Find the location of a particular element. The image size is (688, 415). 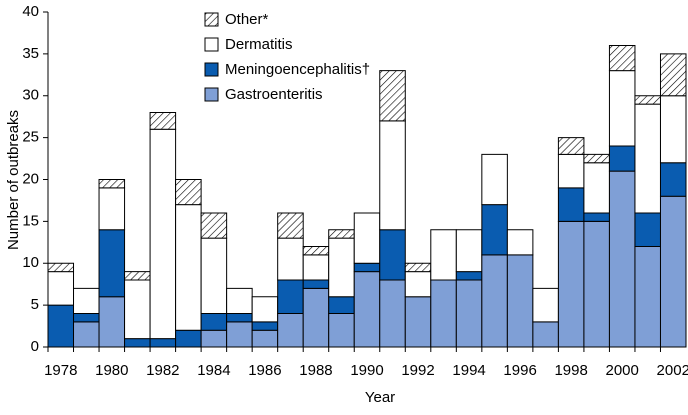

y-tick-label: 20 is located at coordinates (30, 178).